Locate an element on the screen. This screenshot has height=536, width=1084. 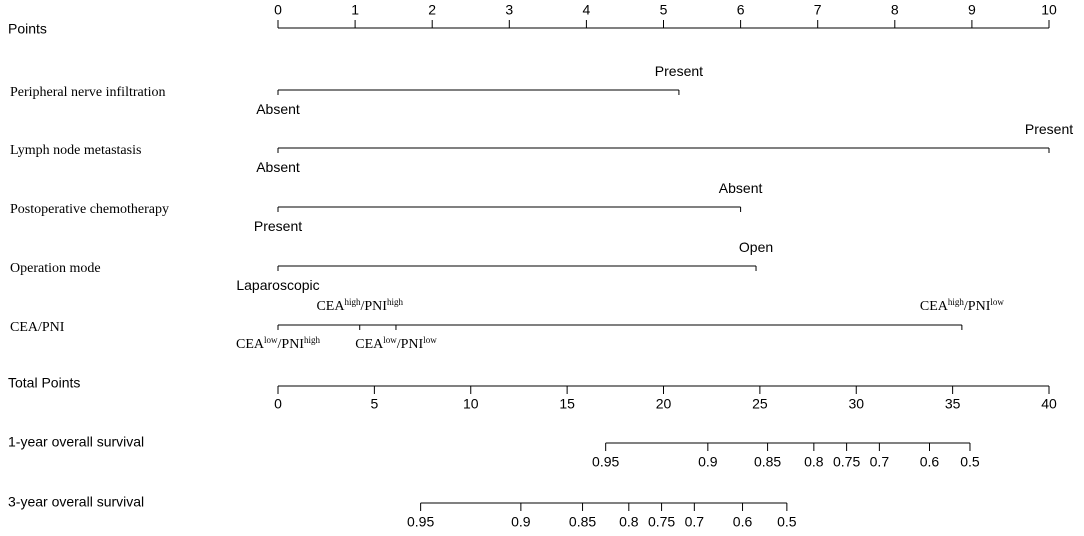
tick-label: 20 is located at coordinates (664, 404).